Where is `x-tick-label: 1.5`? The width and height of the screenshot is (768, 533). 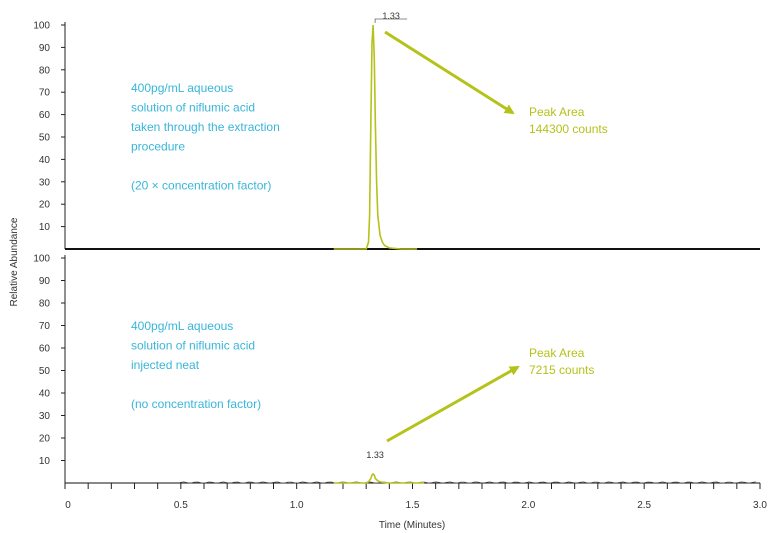
x-tick-label: 1.5 is located at coordinates (413, 505).